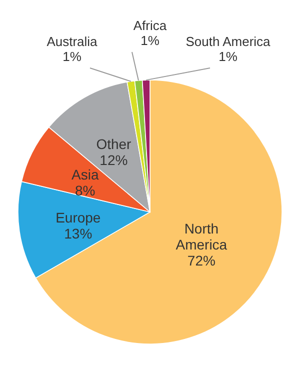 This screenshot has width=300, height=365. What do you see at coordinates (78, 234) in the screenshot?
I see `data-label: 13%` at bounding box center [78, 234].